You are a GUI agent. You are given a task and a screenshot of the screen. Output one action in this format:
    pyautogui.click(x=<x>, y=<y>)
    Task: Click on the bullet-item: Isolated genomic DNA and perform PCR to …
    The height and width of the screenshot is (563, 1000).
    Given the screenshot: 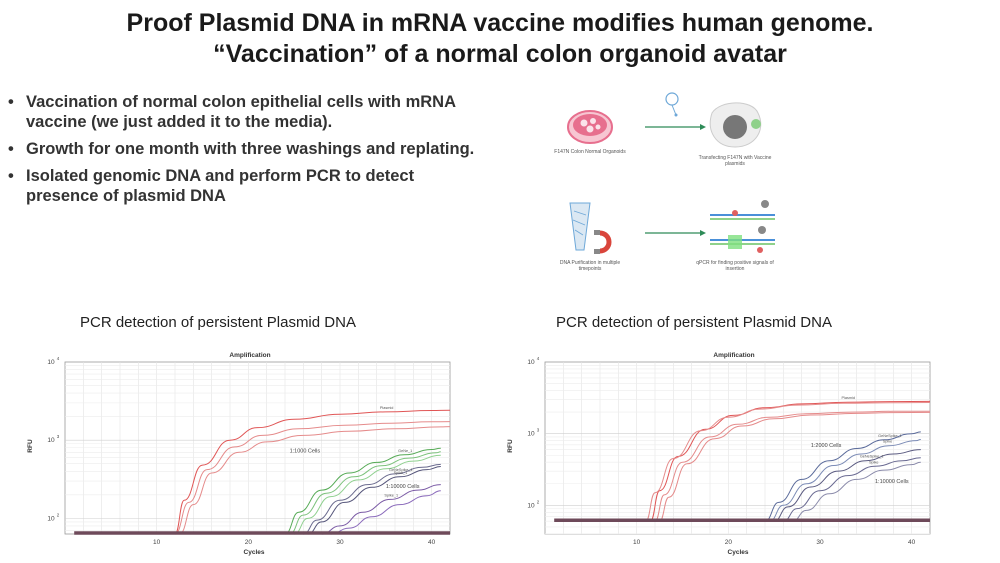 What is the action you would take?
    pyautogui.click(x=243, y=186)
    